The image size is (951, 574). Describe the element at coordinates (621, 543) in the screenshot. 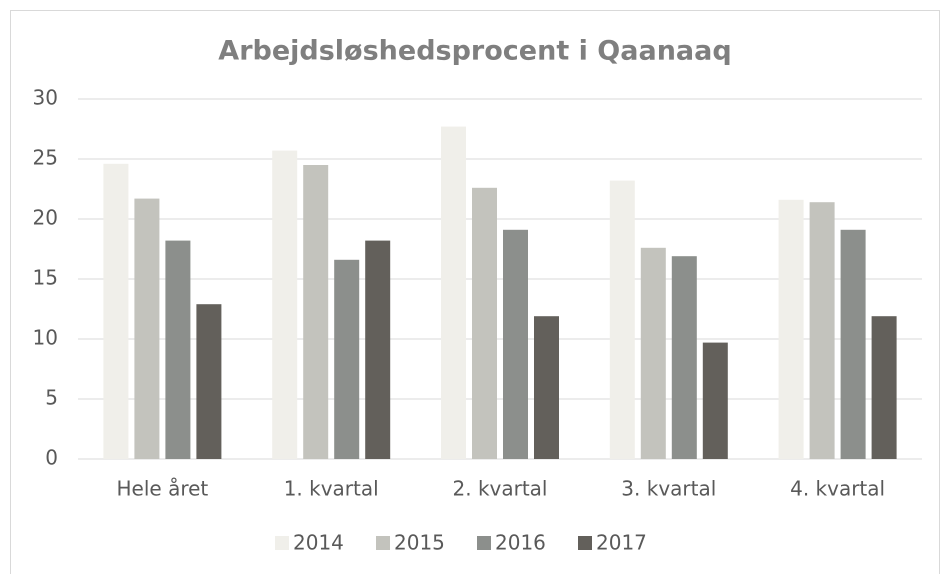

I see `legend-label: 2017` at that location.